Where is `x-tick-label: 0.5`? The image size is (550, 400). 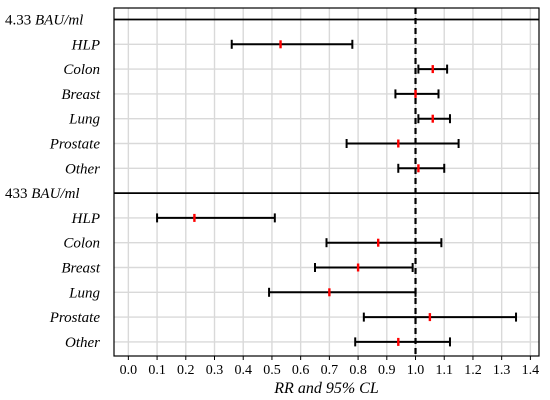 x-tick-label: 0.5 is located at coordinates (272, 370).